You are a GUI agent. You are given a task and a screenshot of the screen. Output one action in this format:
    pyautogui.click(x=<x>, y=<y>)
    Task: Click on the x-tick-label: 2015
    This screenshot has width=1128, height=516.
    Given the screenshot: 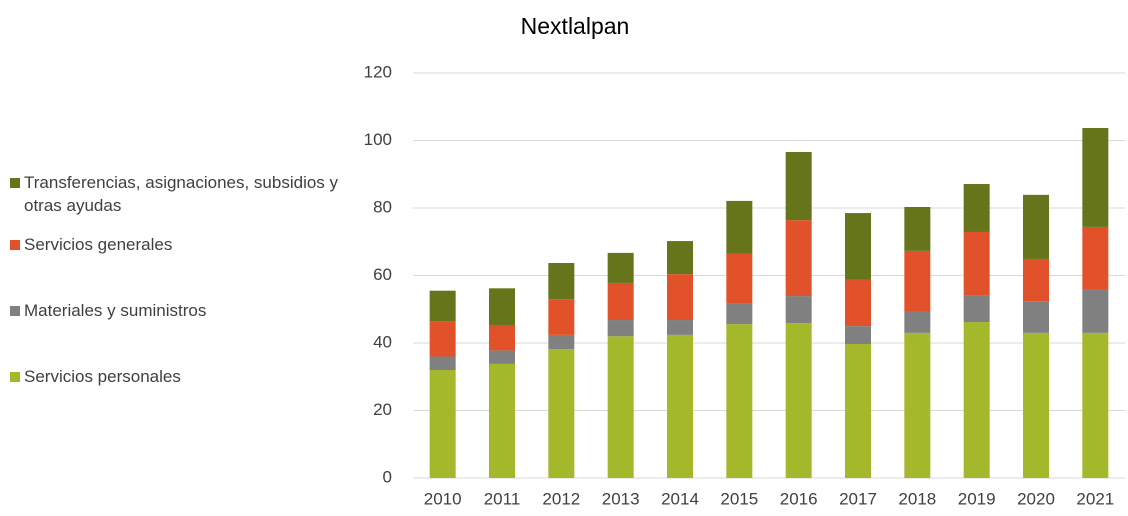 What is the action you would take?
    pyautogui.click(x=739, y=498)
    